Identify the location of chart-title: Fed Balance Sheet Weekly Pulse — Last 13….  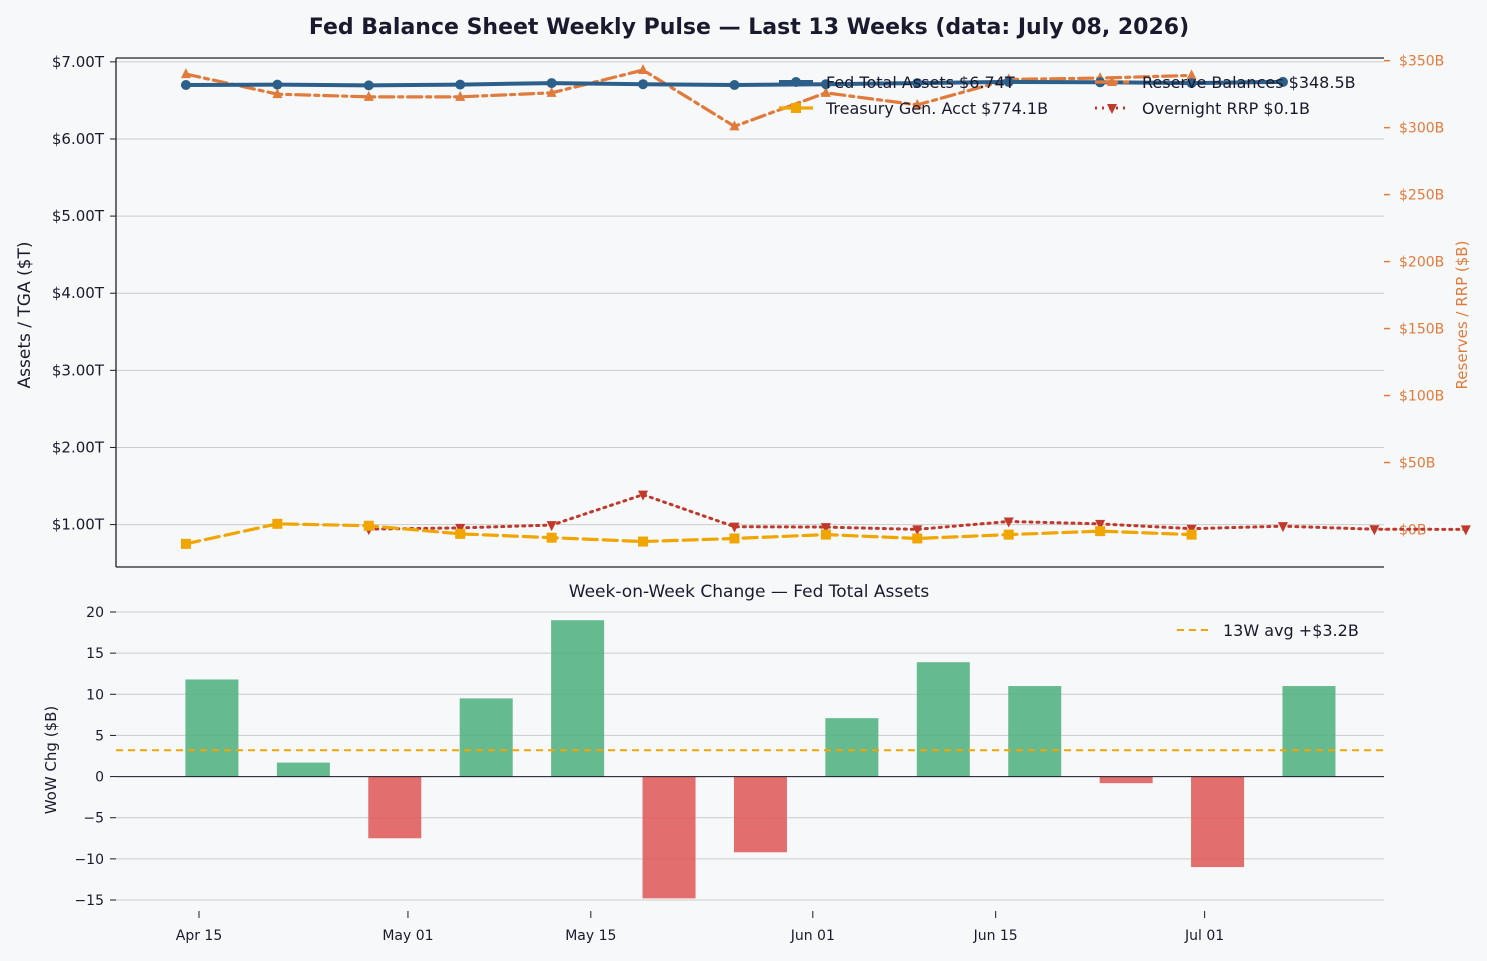
(749, 27).